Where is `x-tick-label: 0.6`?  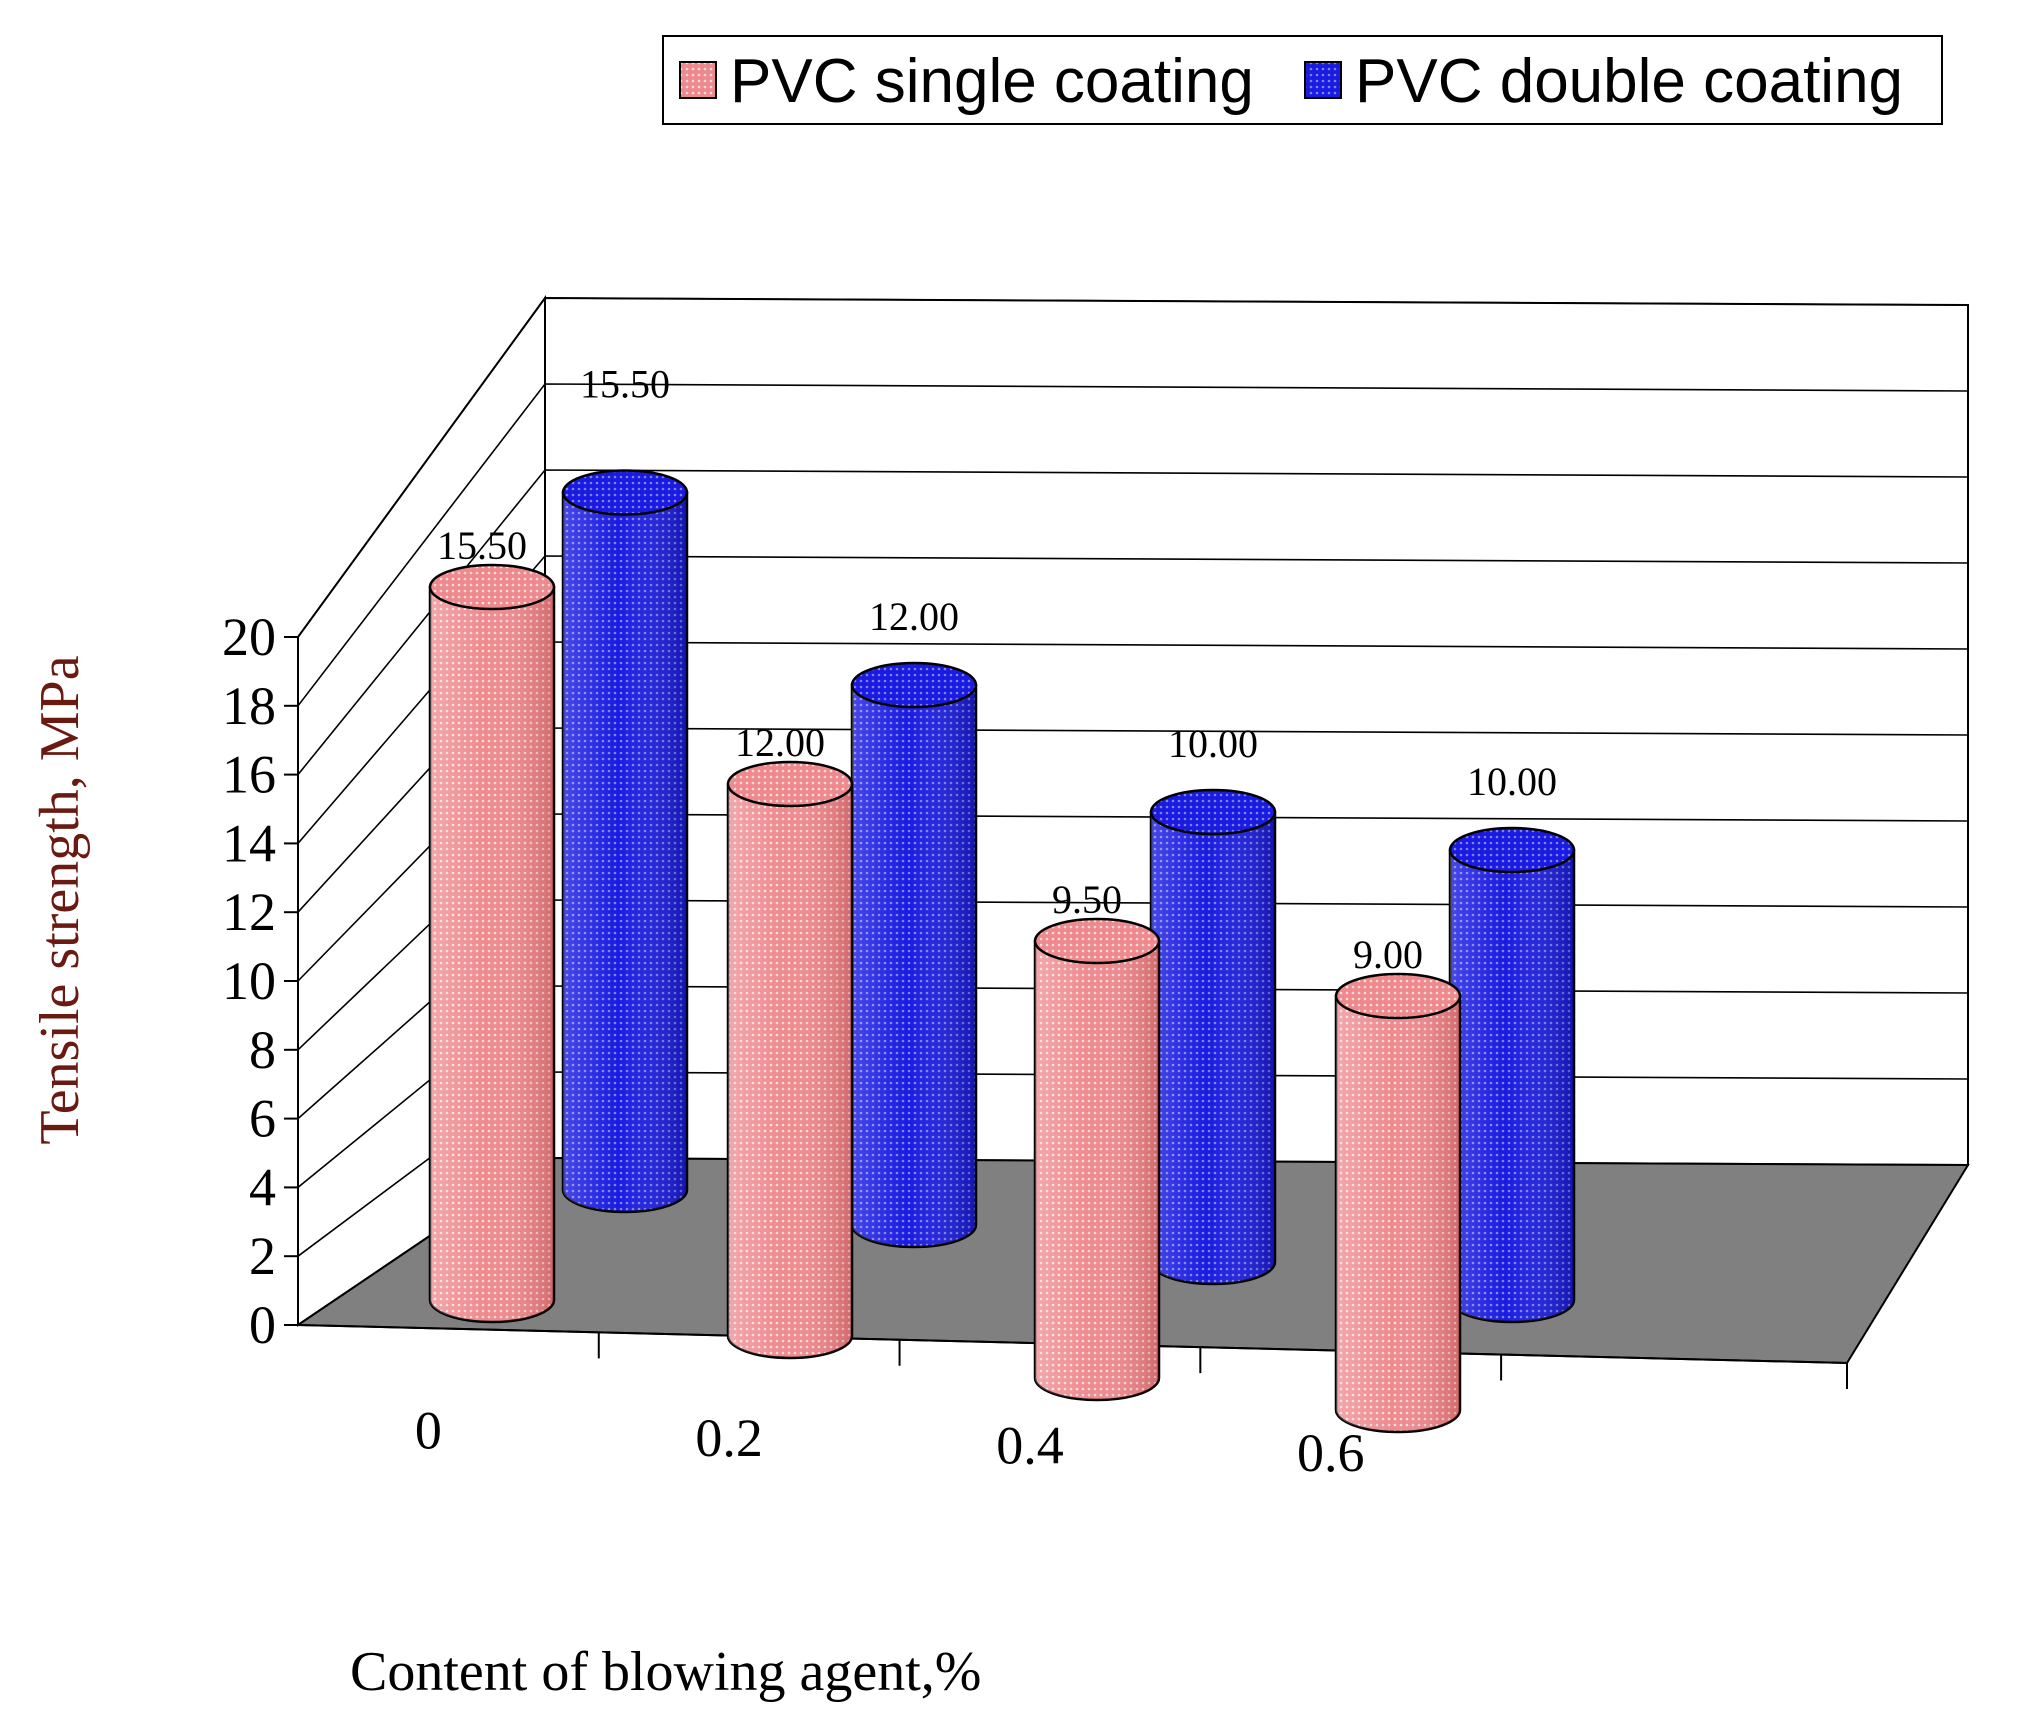
x-tick-label: 0.6 is located at coordinates (1331, 1453).